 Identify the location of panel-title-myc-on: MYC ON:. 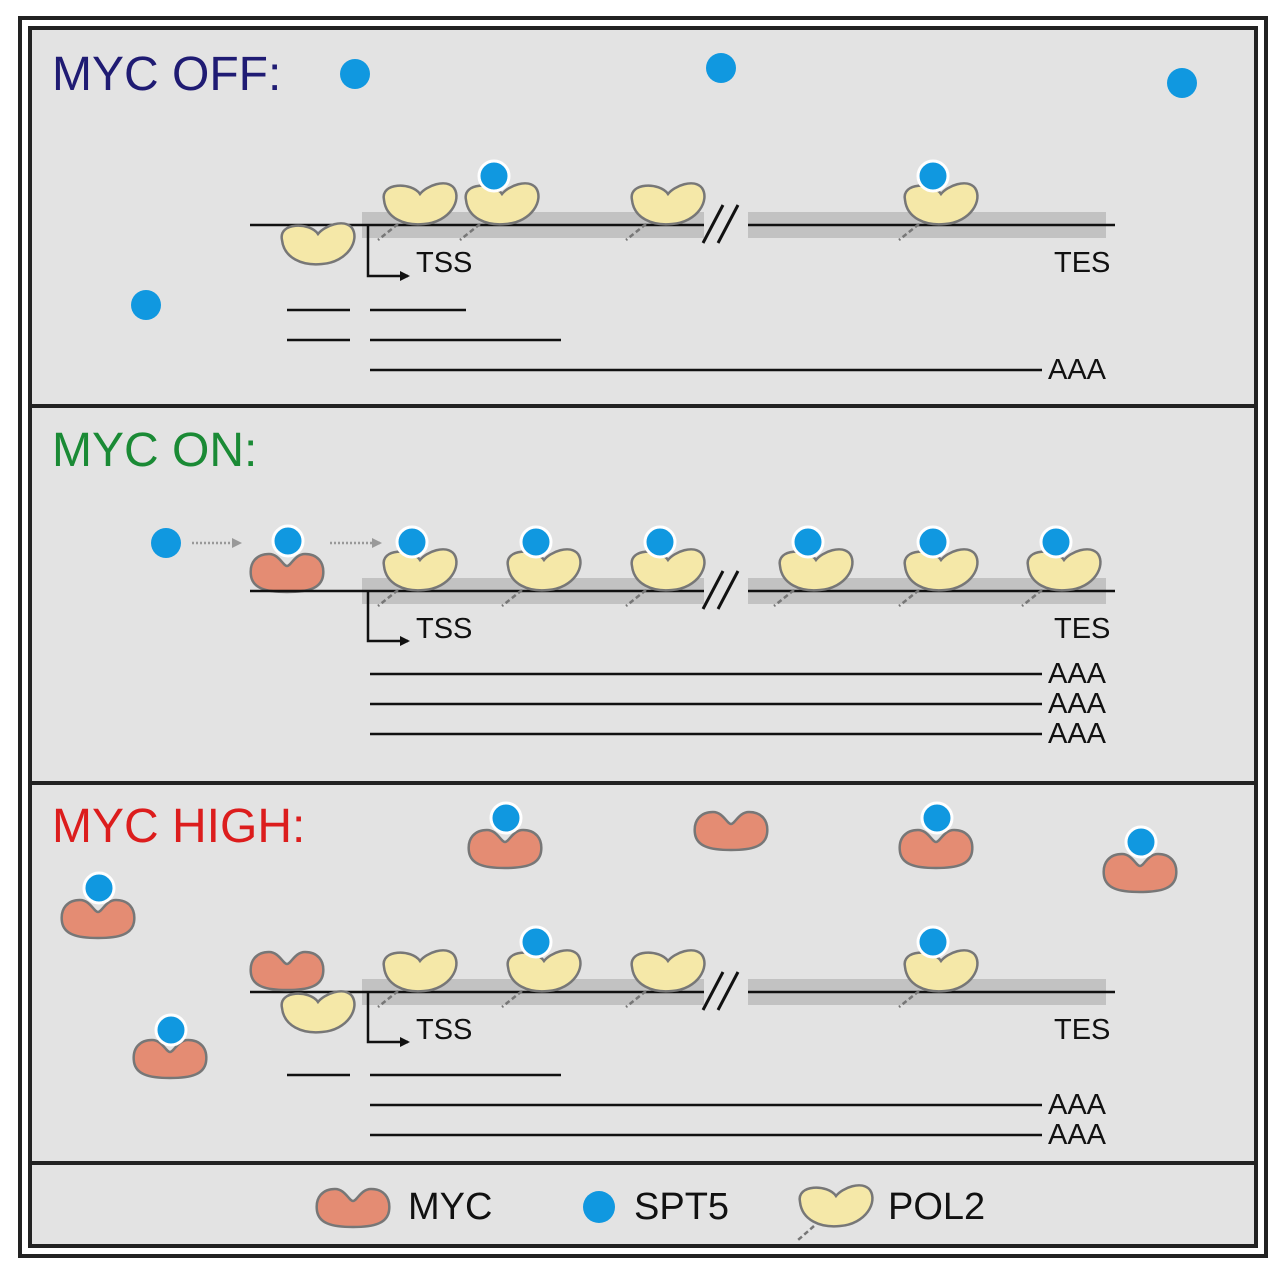
(154, 450).